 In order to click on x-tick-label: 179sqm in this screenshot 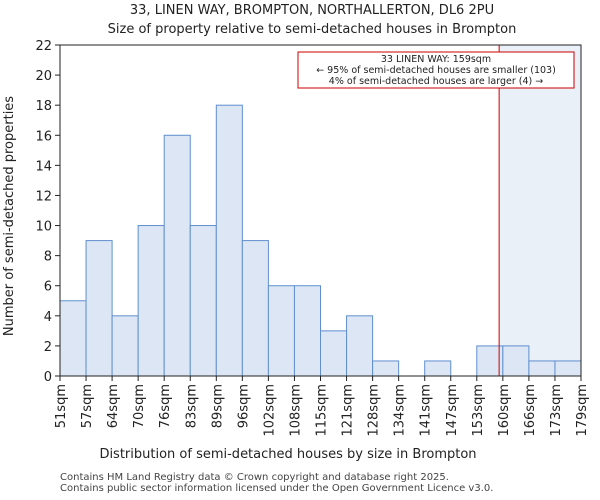, I will do `click(582, 410)`.